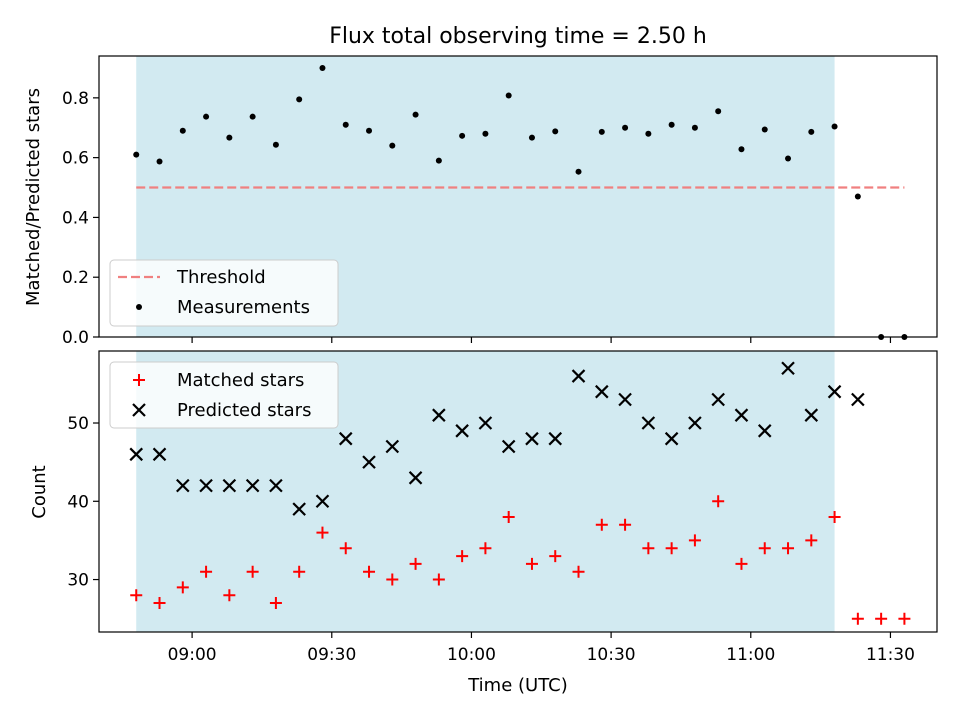  Describe the element at coordinates (240, 380) in the screenshot. I see `legend-matched-label: Matched stars` at that location.